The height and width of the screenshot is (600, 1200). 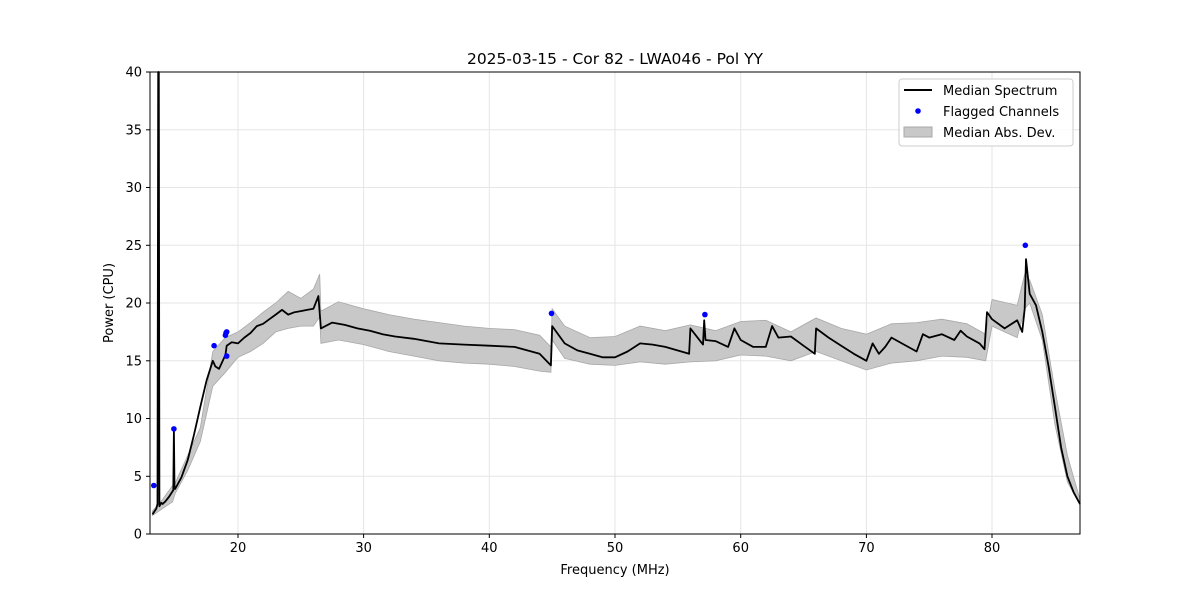 What do you see at coordinates (133, 246) in the screenshot?
I see `y-tick-label: 25` at bounding box center [133, 246].